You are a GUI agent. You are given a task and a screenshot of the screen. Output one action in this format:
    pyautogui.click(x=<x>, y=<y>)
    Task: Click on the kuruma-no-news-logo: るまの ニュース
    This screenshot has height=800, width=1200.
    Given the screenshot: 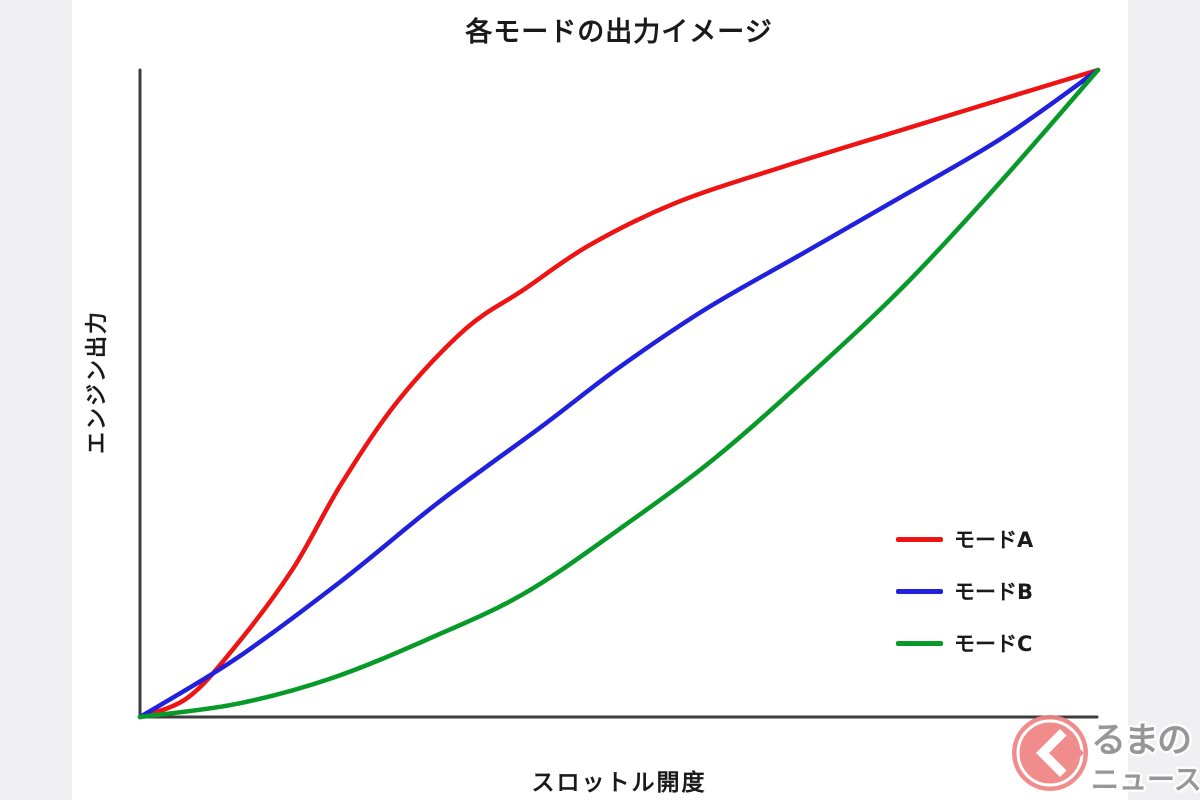 What is the action you would take?
    pyautogui.click(x=1106, y=757)
    